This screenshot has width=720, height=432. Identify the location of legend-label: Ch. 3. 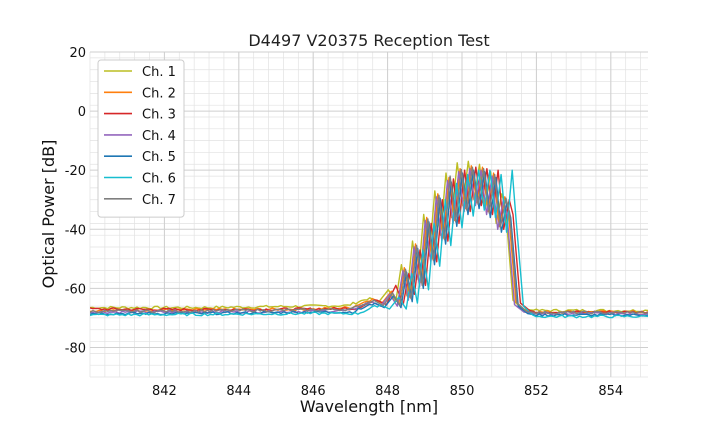
(159, 115).